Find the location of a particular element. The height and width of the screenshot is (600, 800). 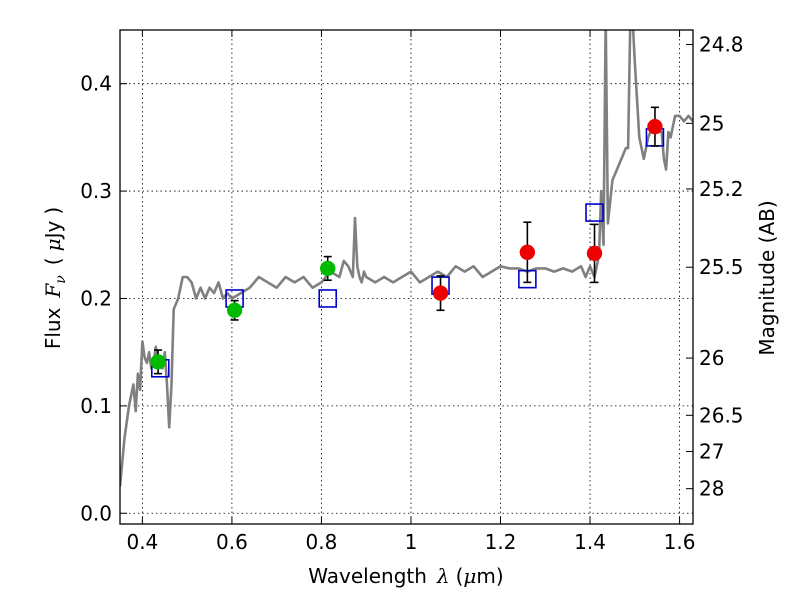

x-tick-label: 0.4 is located at coordinates (142, 542).